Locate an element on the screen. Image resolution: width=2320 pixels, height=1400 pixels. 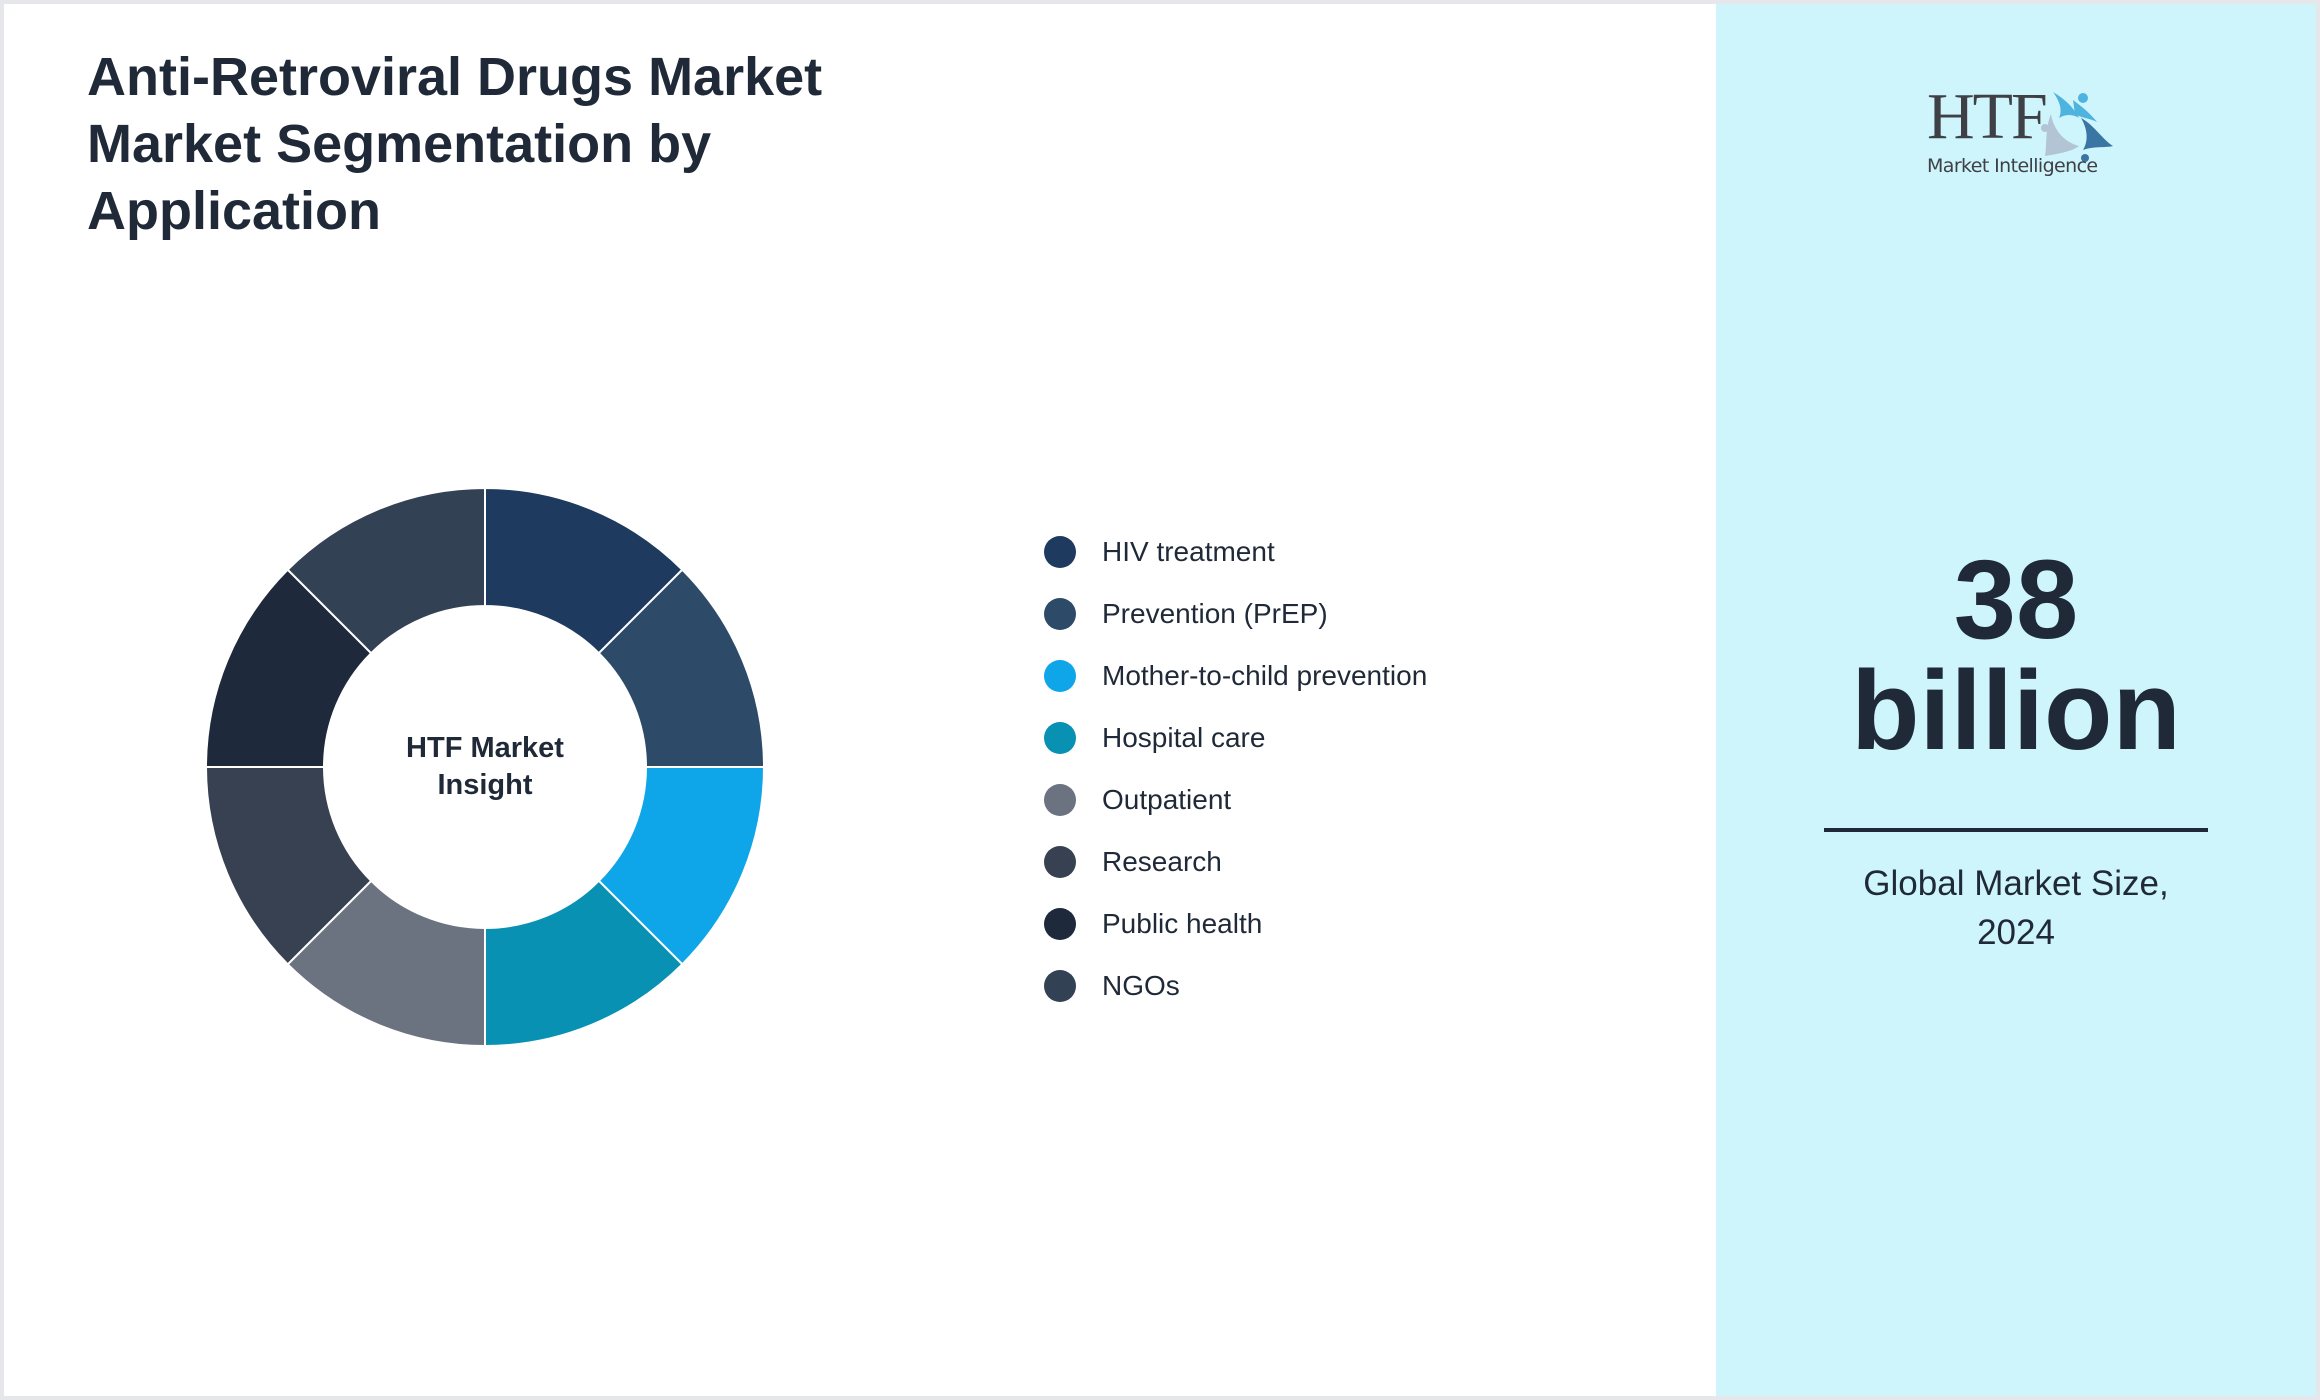
logo-brand-text: HTF is located at coordinates (1987, 116).